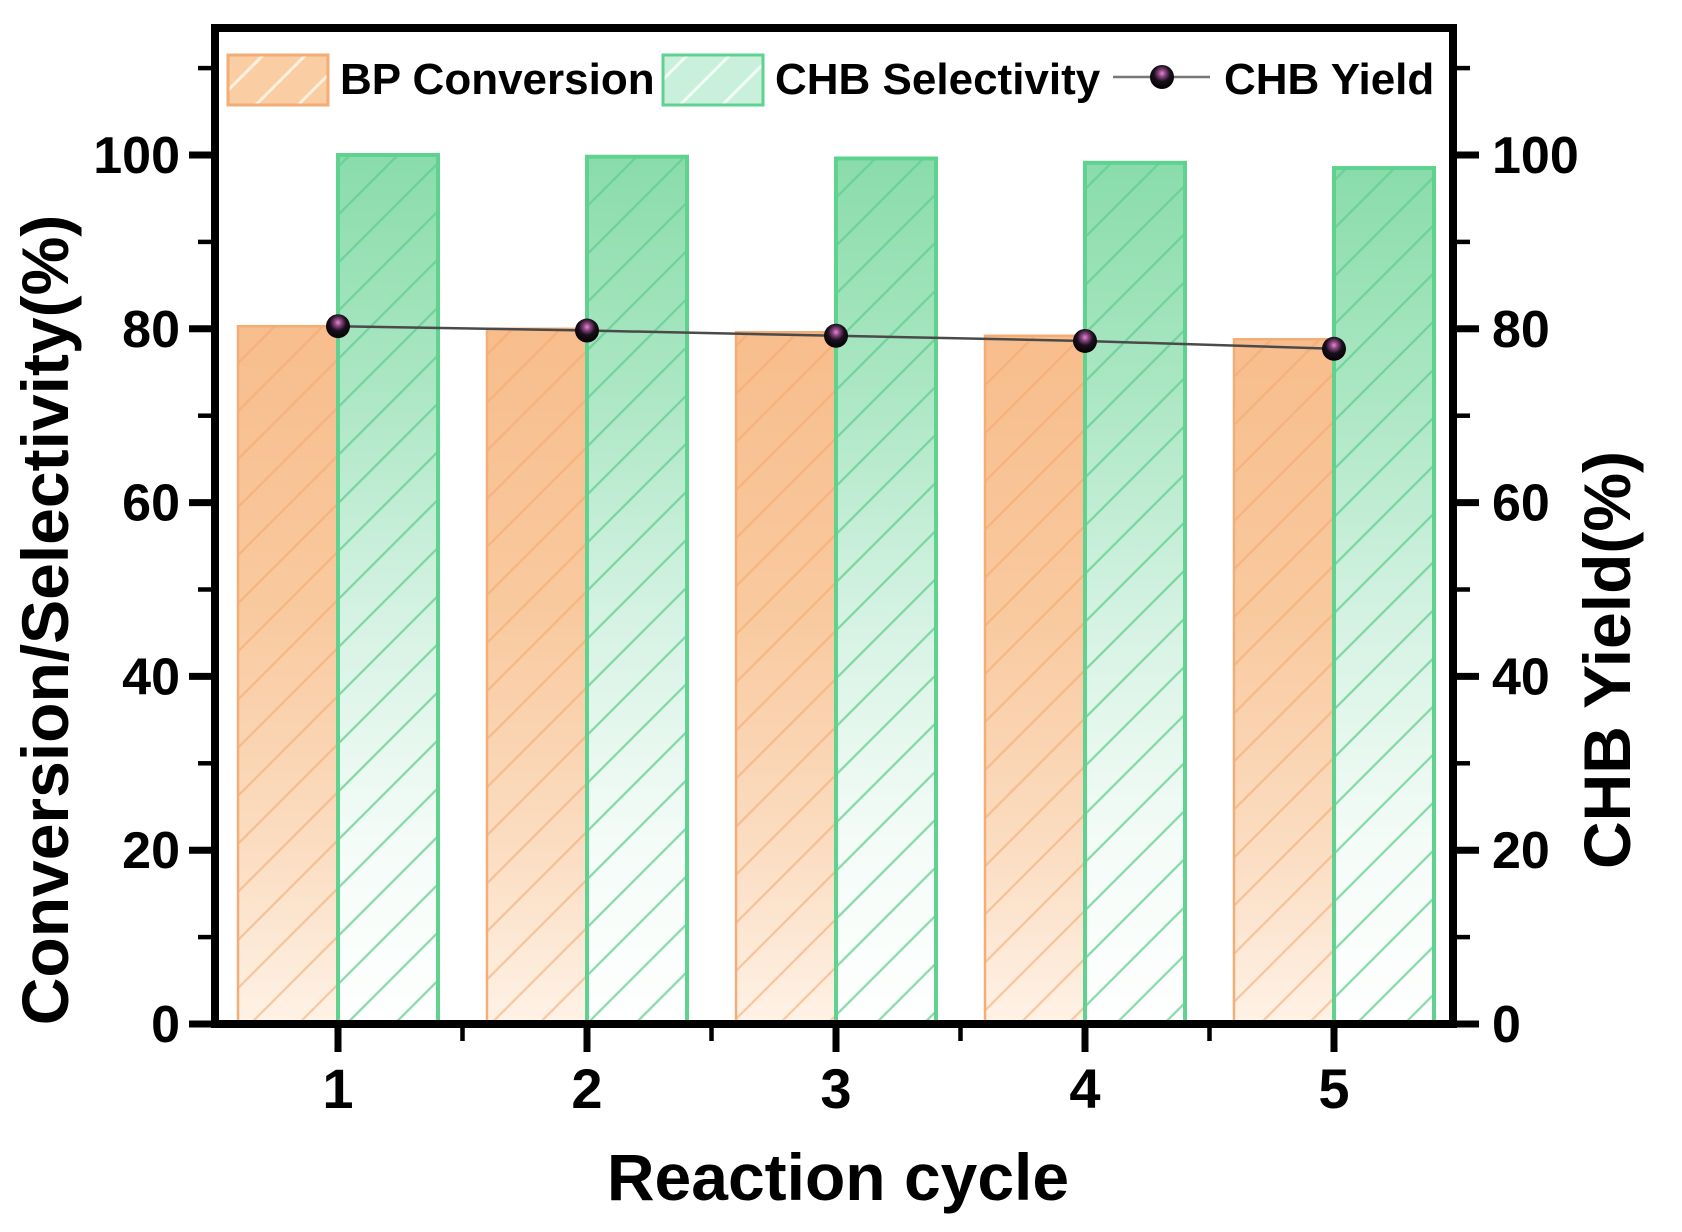  What do you see at coordinates (388, 589) in the screenshot?
I see `bar-chb-selectivity-1-hatch` at bounding box center [388, 589].